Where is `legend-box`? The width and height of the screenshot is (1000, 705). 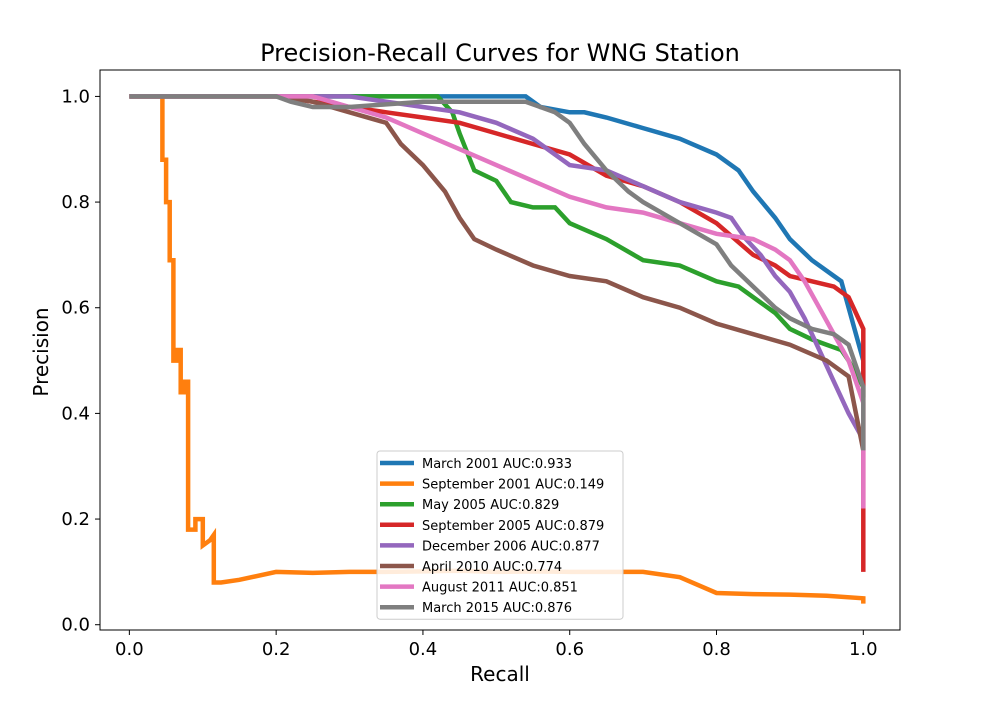
legend-box is located at coordinates (500, 535).